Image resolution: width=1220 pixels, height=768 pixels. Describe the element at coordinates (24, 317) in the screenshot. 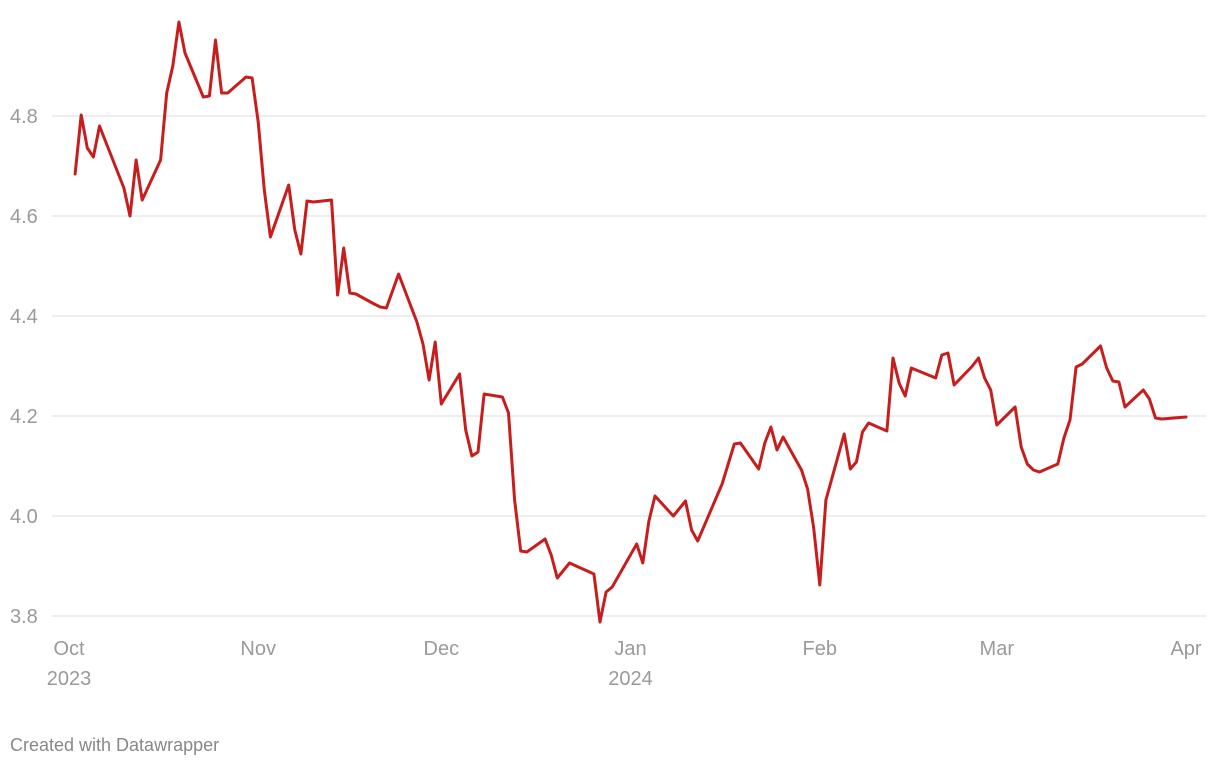

I see `y-tick-label: 4.4` at that location.